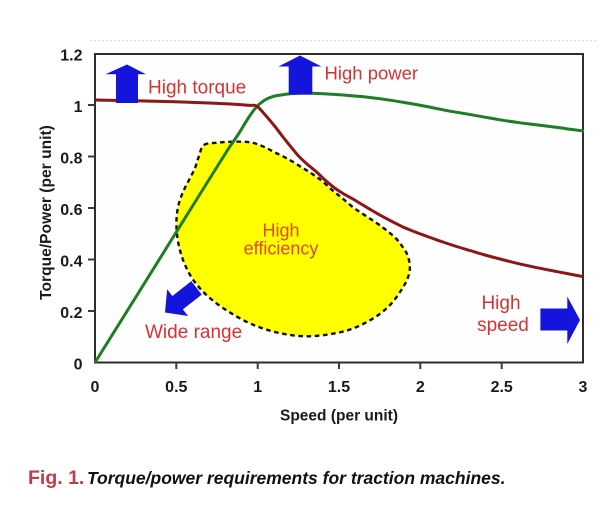 The width and height of the screenshot is (600, 506). What do you see at coordinates (46, 212) in the screenshot?
I see `svg-text: Torque/Power (per unit)` at bounding box center [46, 212].